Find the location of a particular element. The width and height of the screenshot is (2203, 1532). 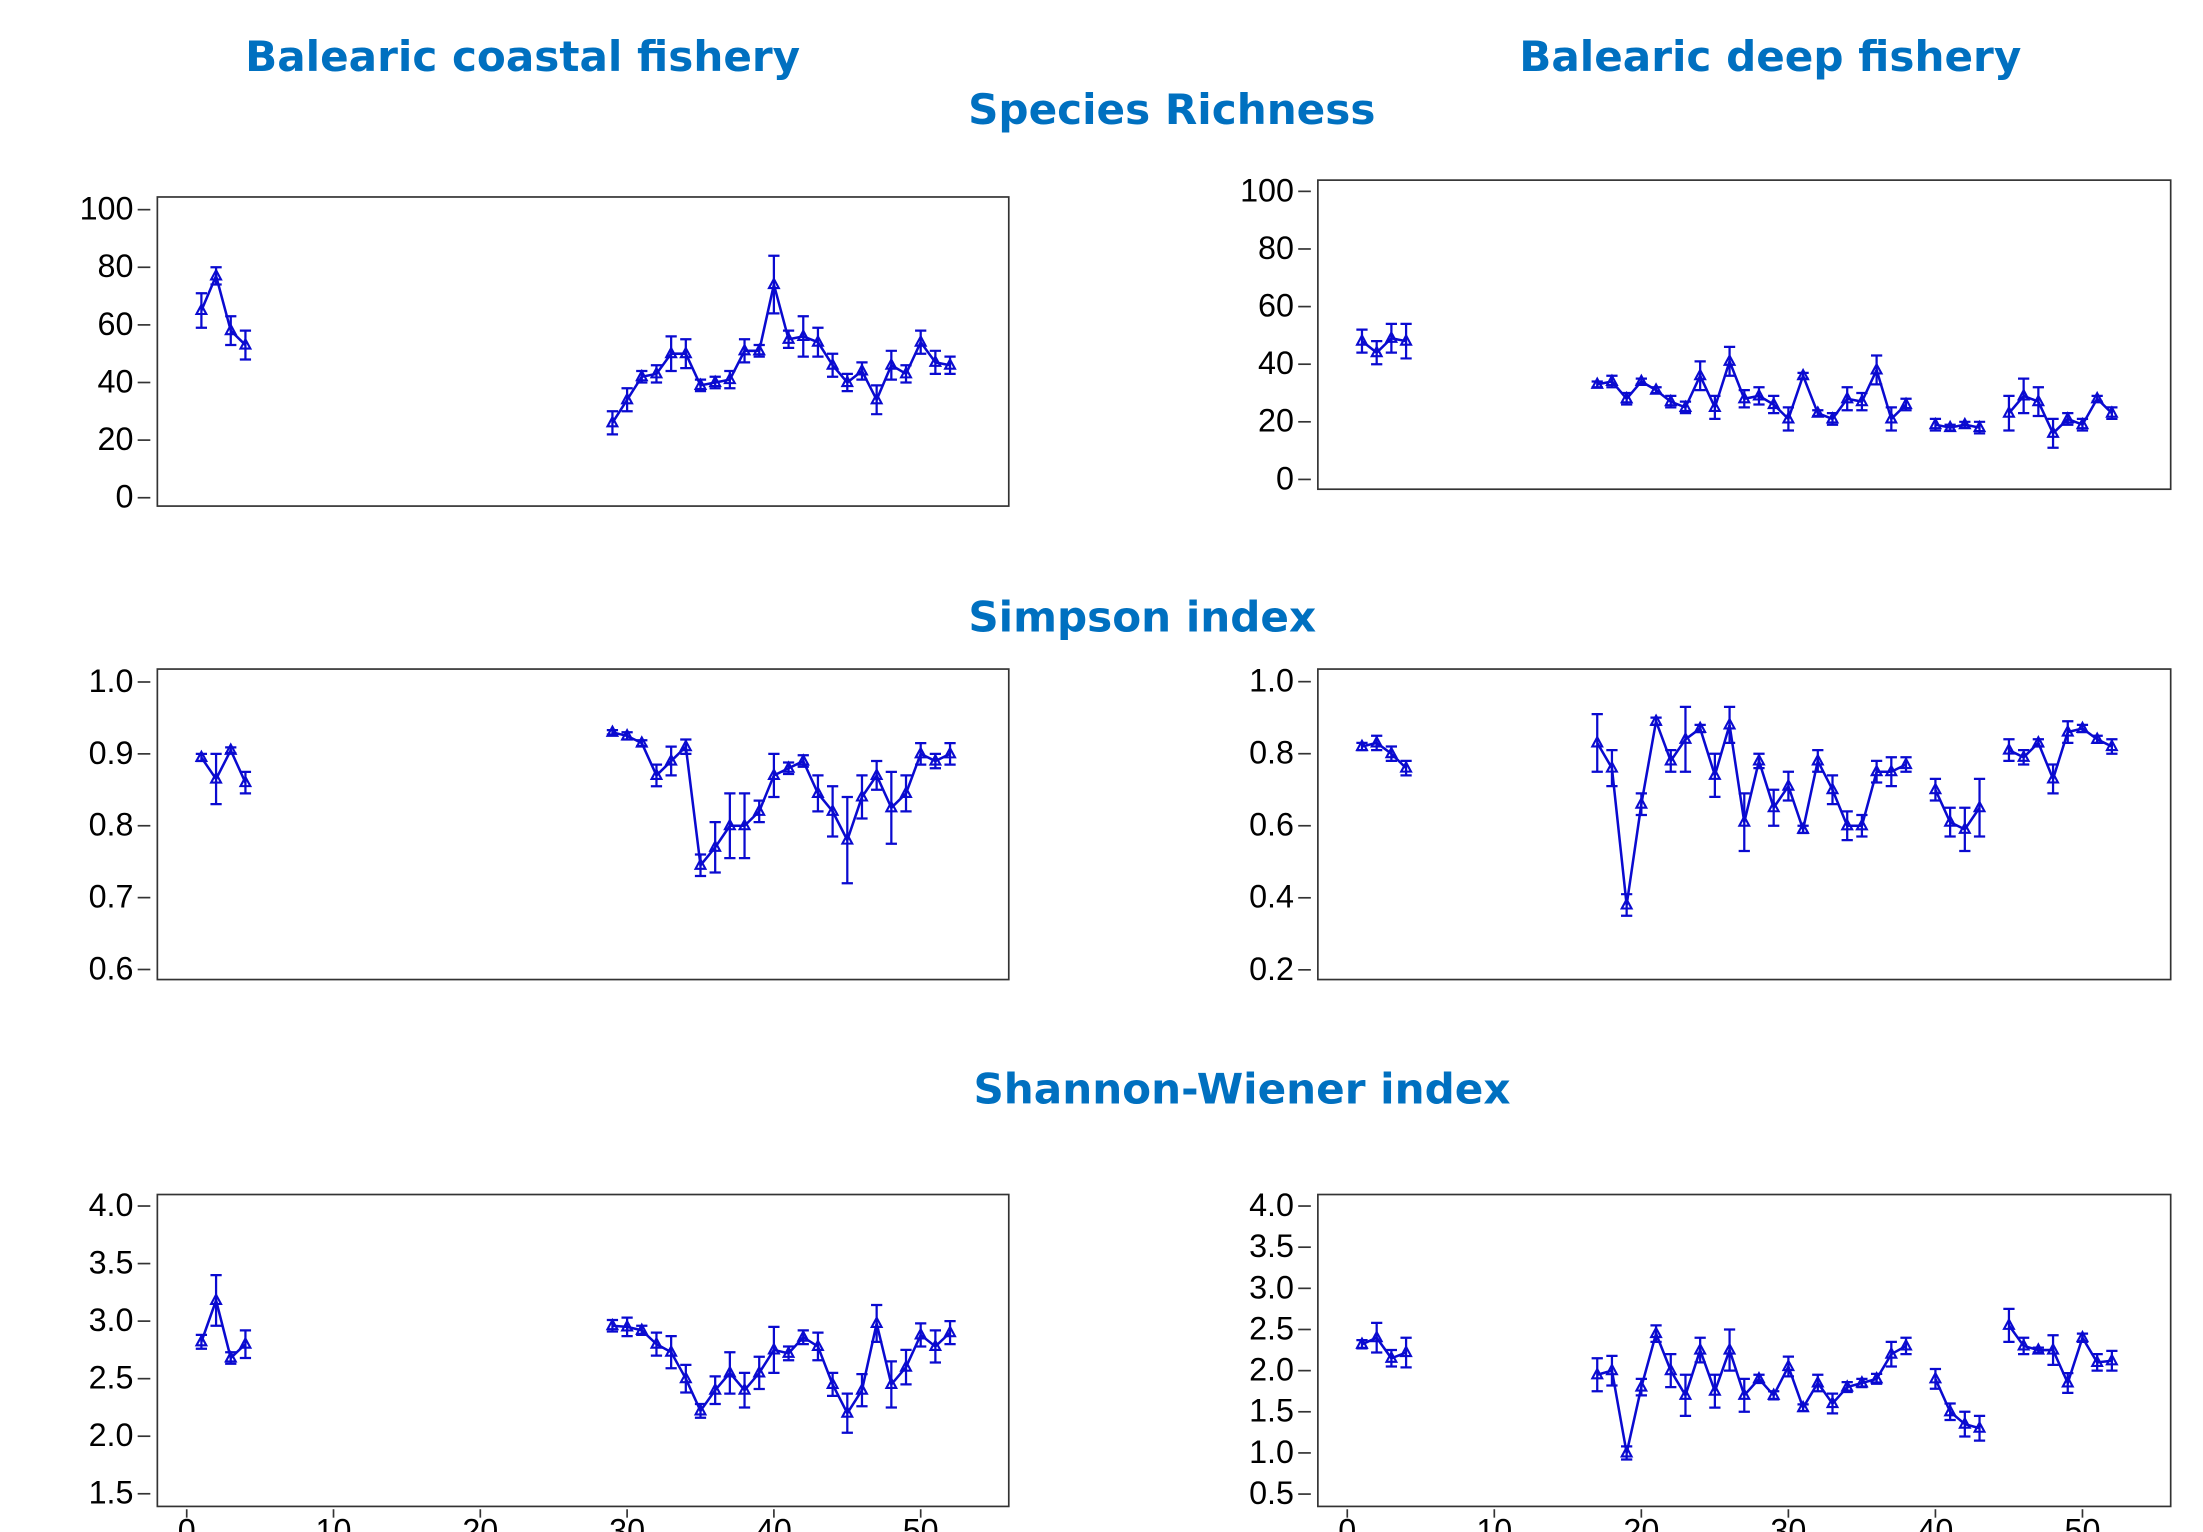

y-tick-label: 1.0 is located at coordinates (1271, 681).